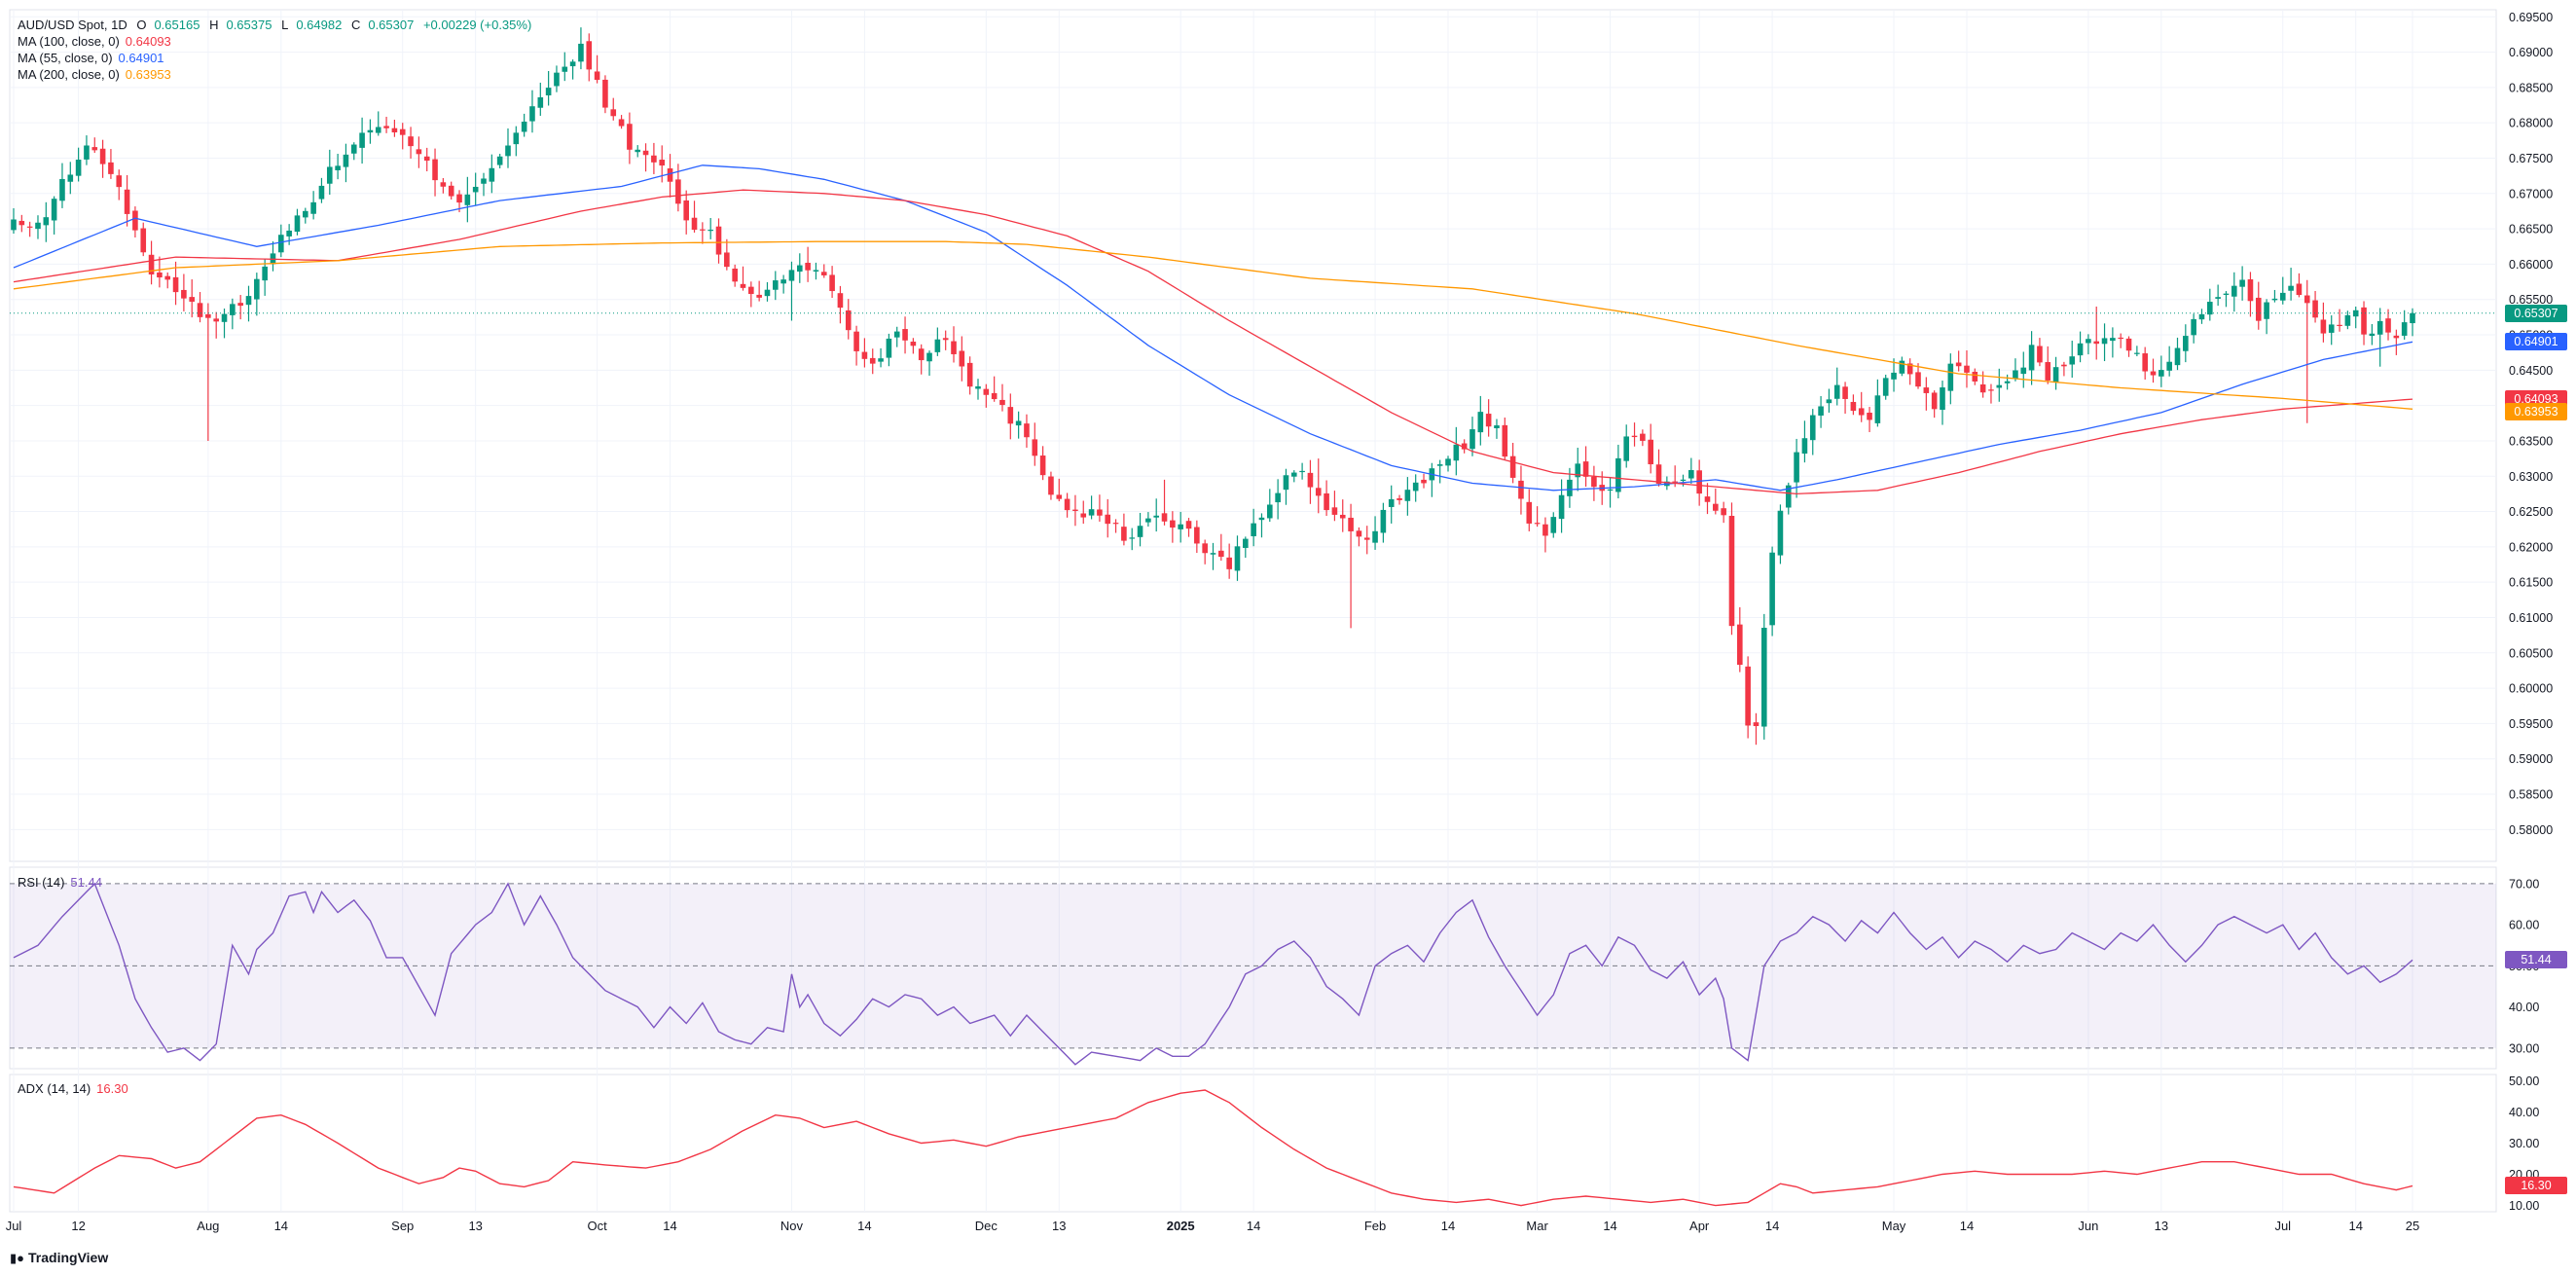 Image resolution: width=2576 pixels, height=1275 pixels. I want to click on close-label: C, so click(355, 25).